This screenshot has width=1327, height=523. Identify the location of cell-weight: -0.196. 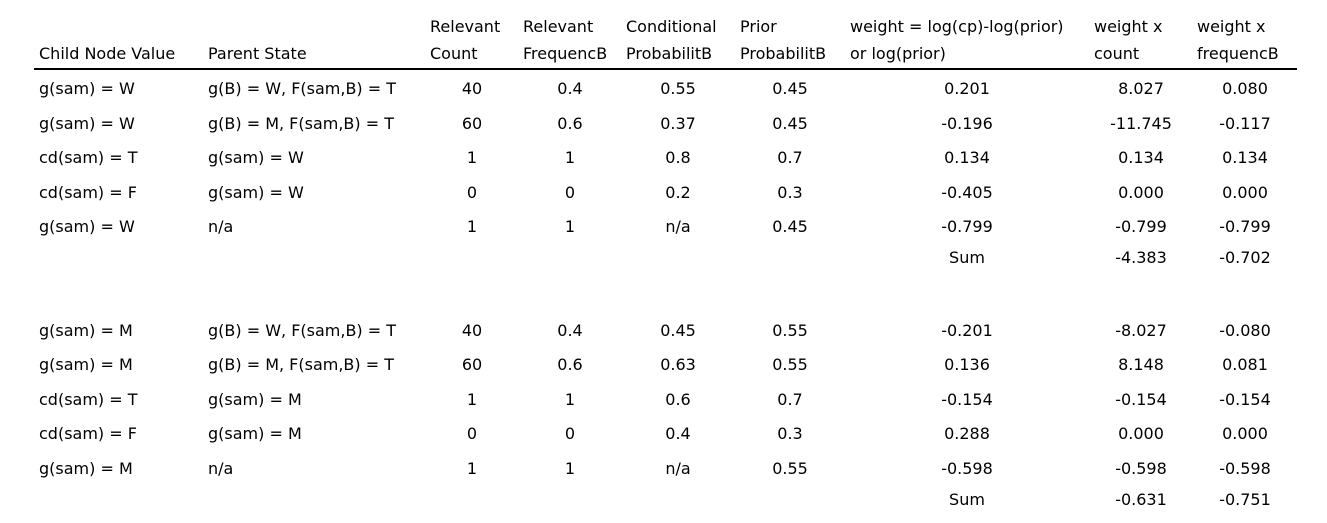
(967, 123).